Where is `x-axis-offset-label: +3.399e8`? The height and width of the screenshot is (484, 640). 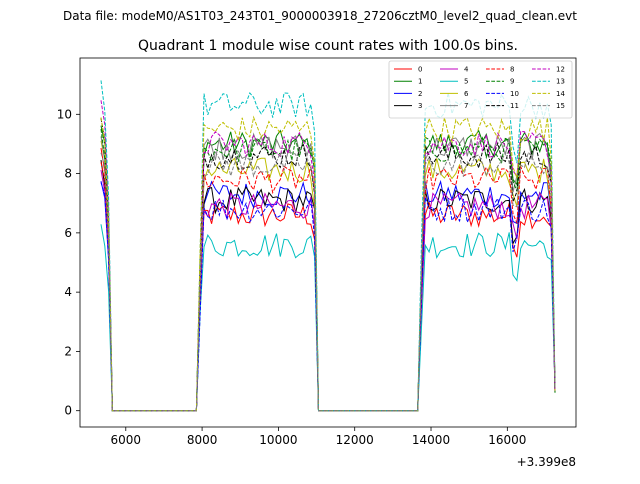 x-axis-offset-label: +3.399e8 is located at coordinates (546, 462).